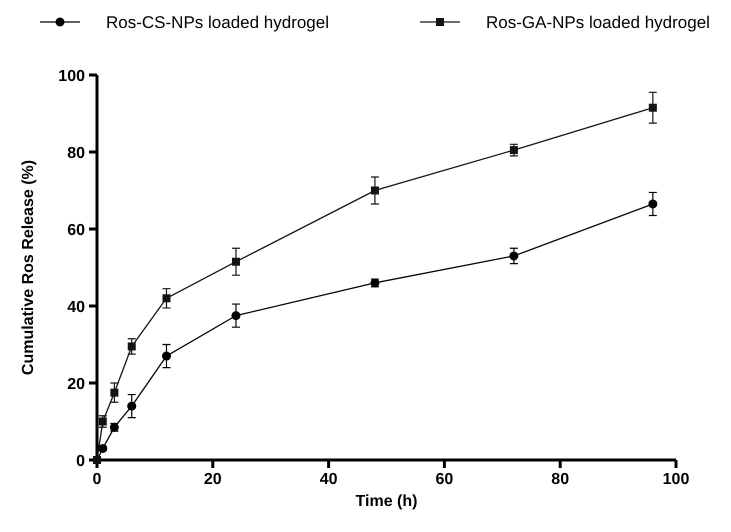 This screenshot has width=731, height=532. Describe the element at coordinates (76, 307) in the screenshot. I see `y-tick-label: 40` at that location.